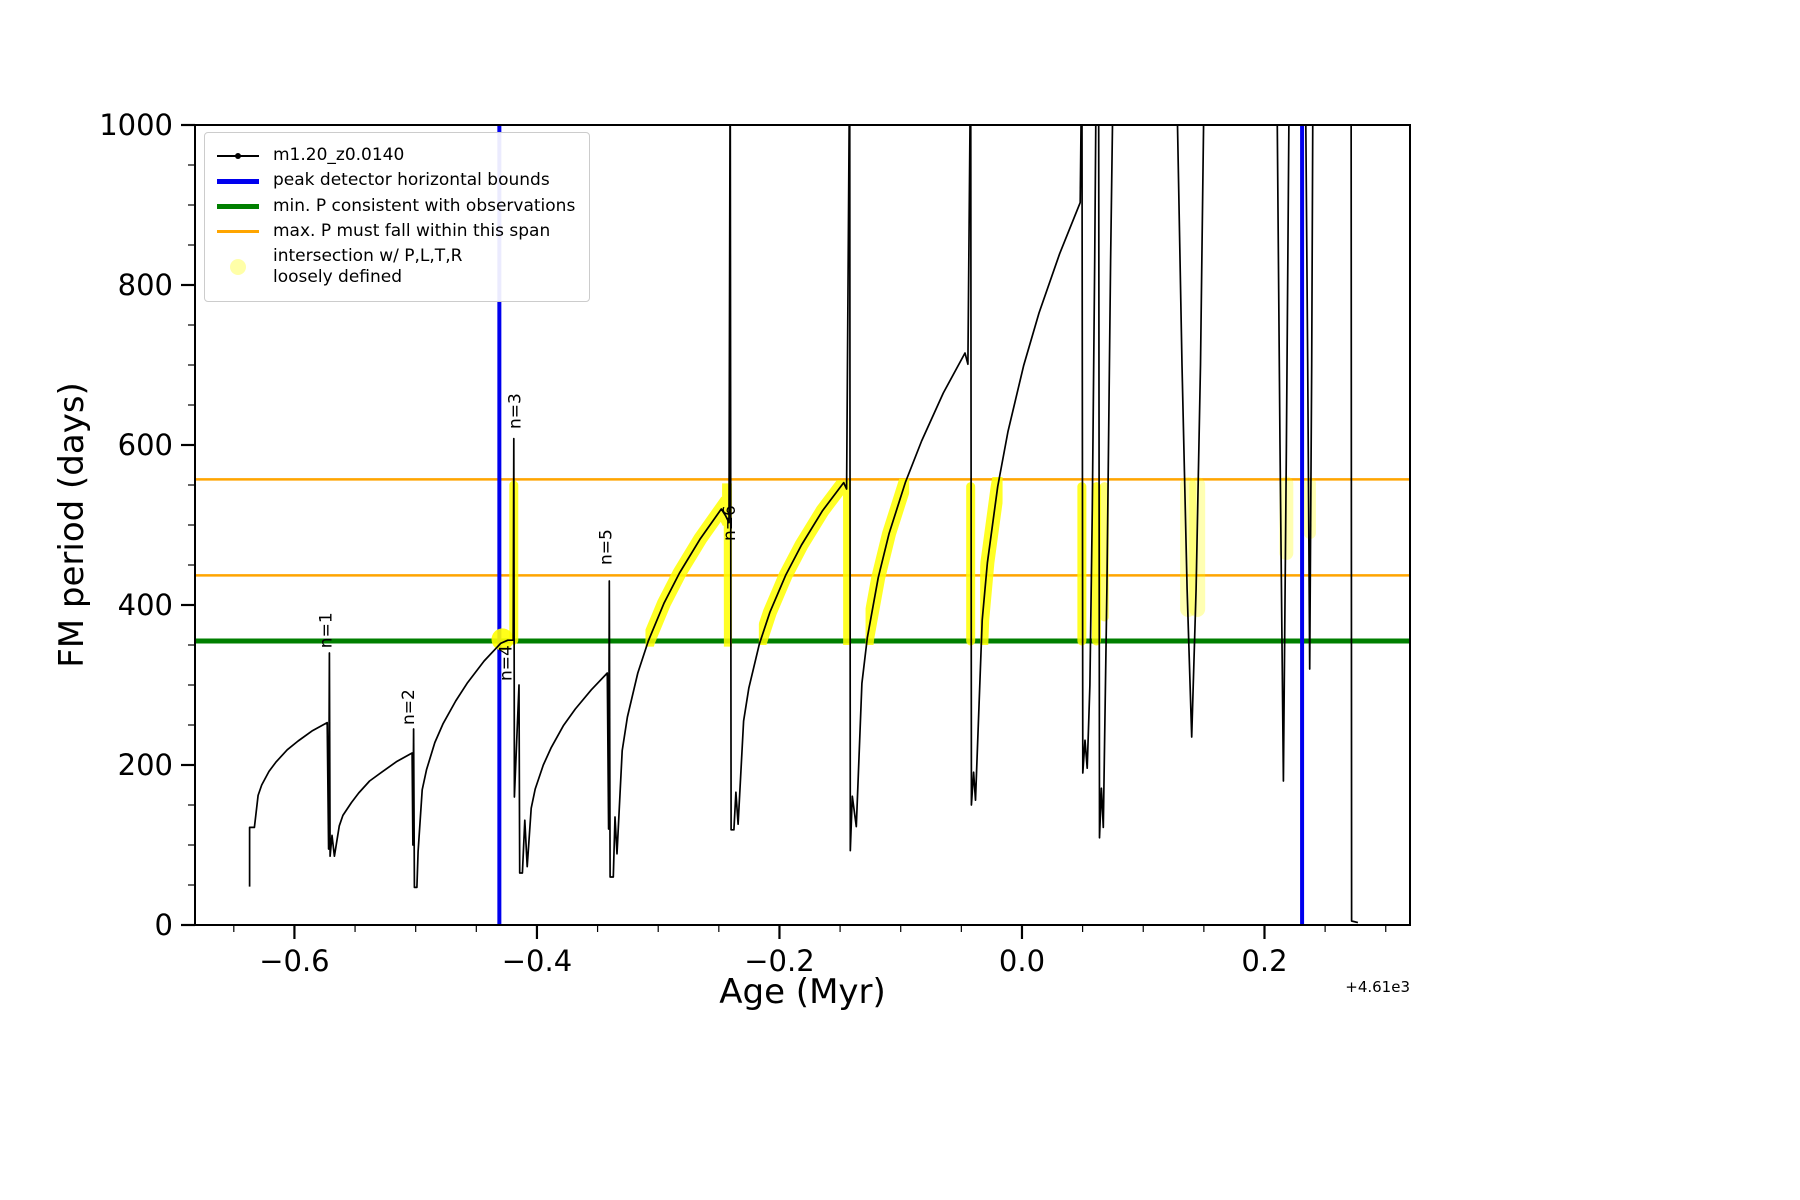 The height and width of the screenshot is (1200, 1800). Describe the element at coordinates (527, 559) in the screenshot. I see `annotation-group: n=1 n=2 n=3 n=4 n=5 n=6` at that location.